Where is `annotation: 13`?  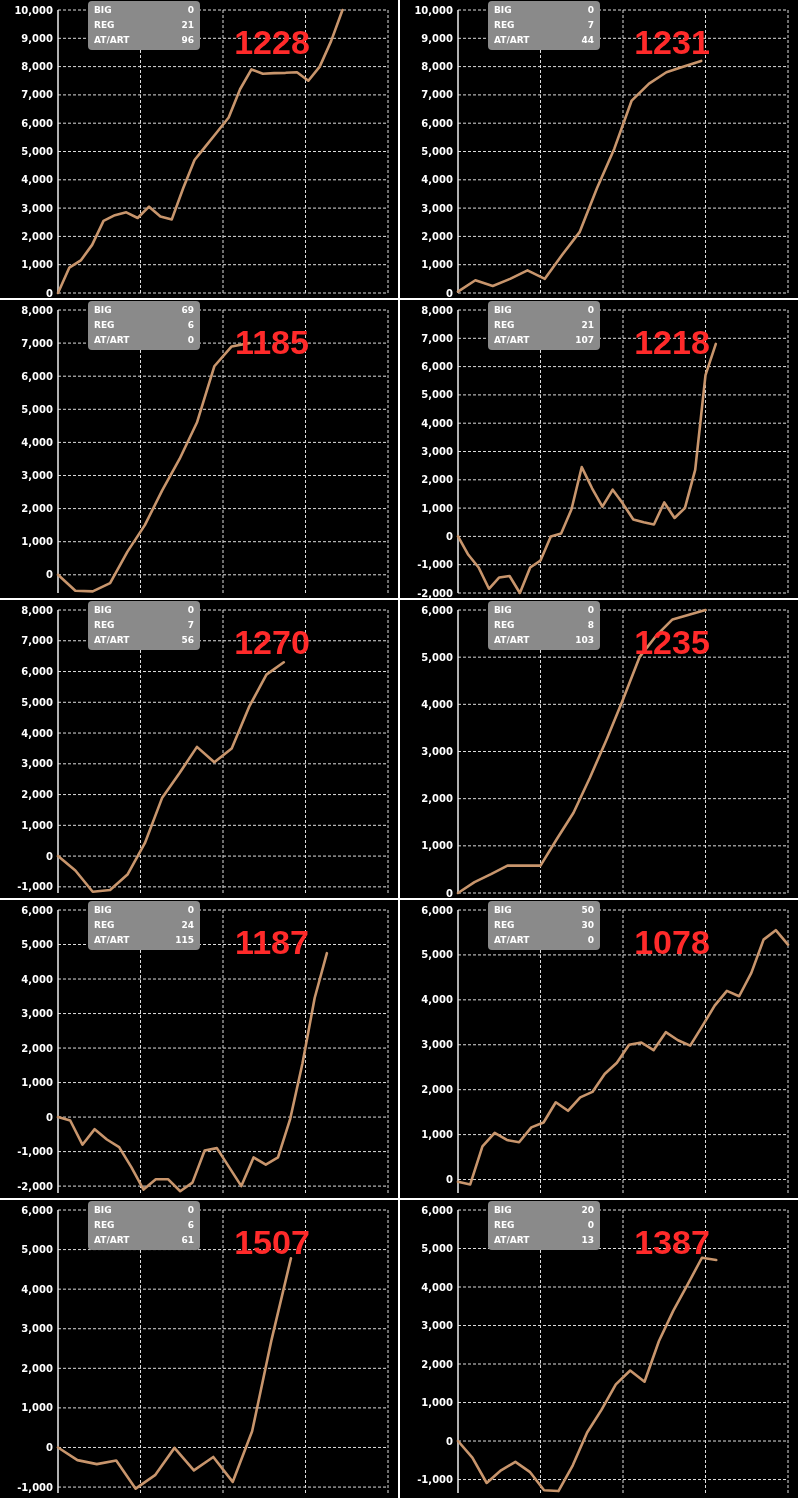
annotation: 13 is located at coordinates (587, 1240).